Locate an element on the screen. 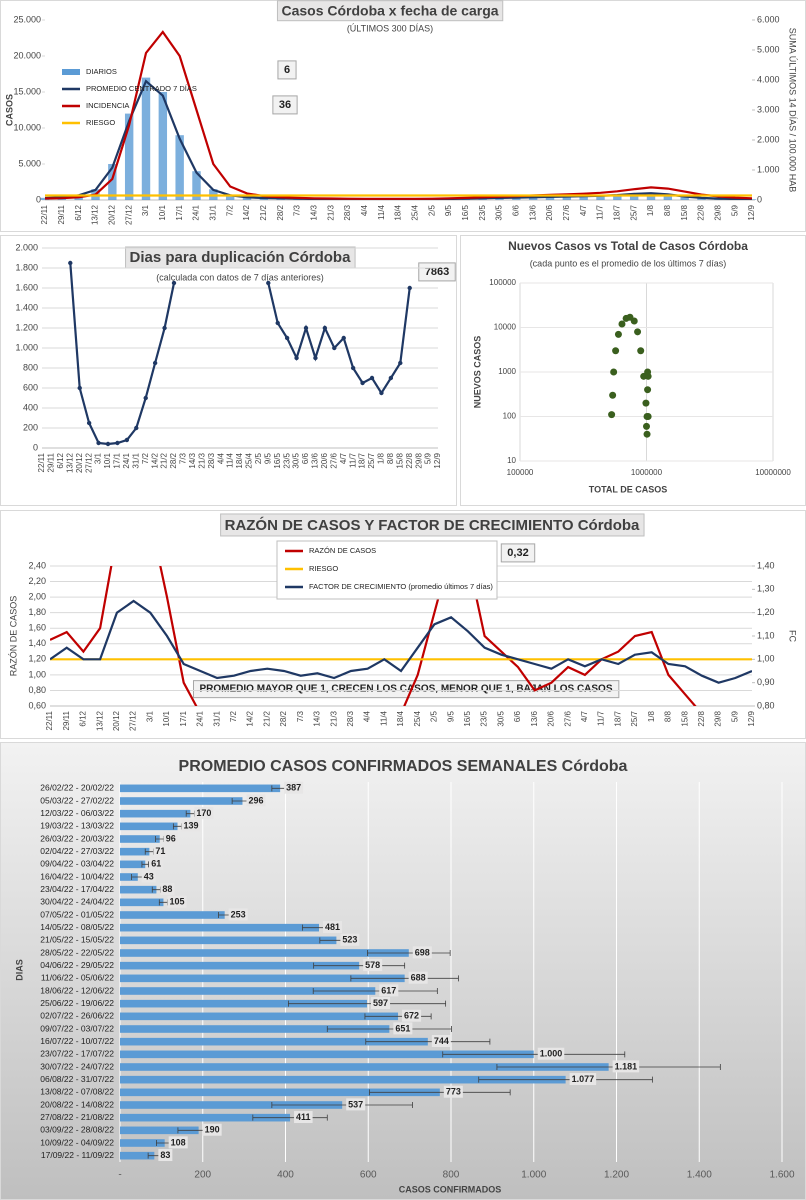 Image resolution: width=806 pixels, height=1200 pixels. y-tick-label: 15.000 is located at coordinates (27, 91).